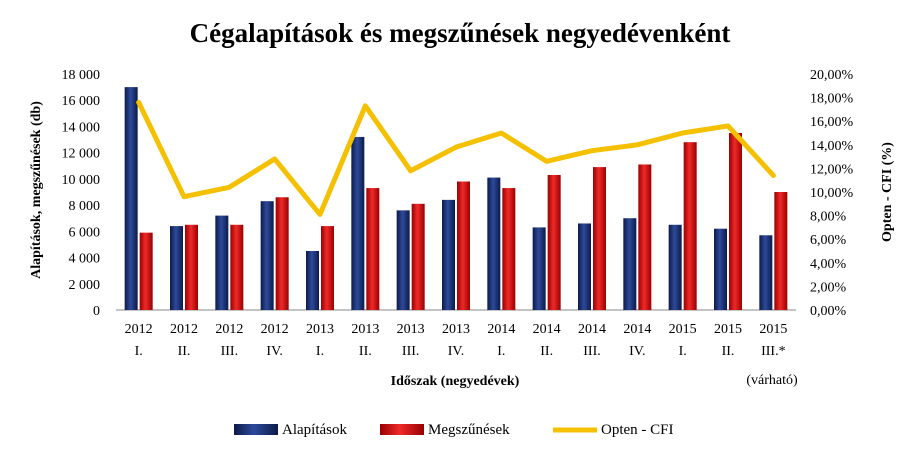 The width and height of the screenshot is (920, 455). I want to click on y2-tick-label: 14,00%, so click(832, 146).